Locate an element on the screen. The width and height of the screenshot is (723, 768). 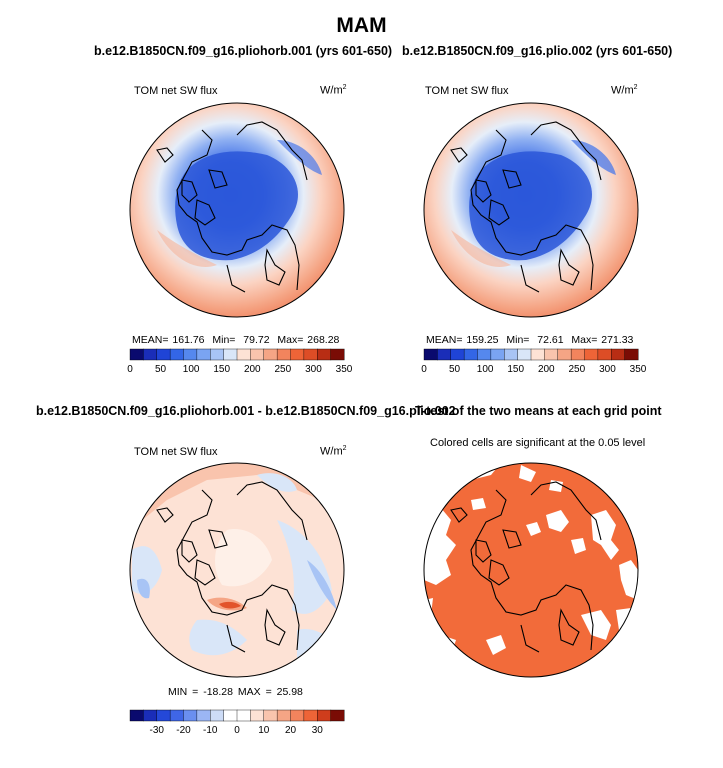
polar-map-bottom-right is located at coordinates (531, 570).